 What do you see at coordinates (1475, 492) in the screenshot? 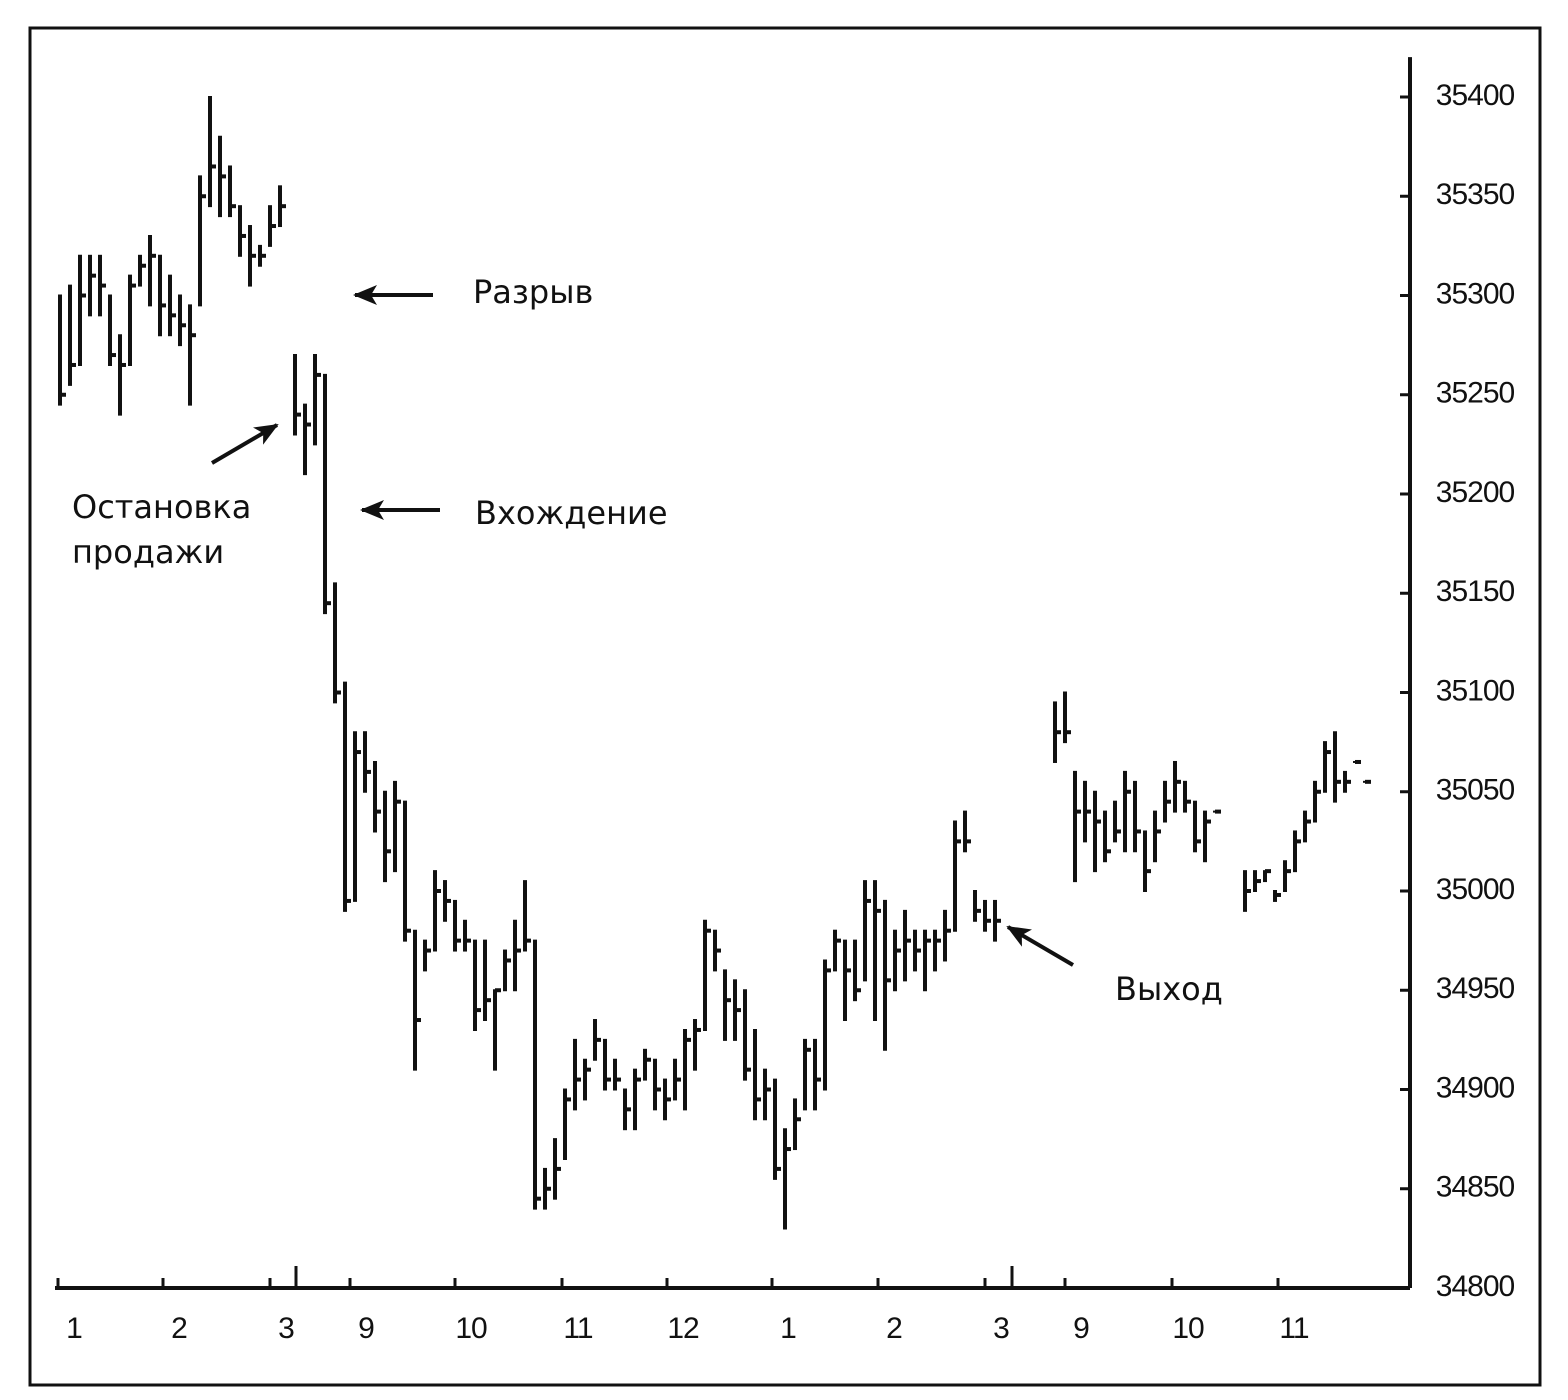
I see `y-tick-label: 35200` at bounding box center [1475, 492].